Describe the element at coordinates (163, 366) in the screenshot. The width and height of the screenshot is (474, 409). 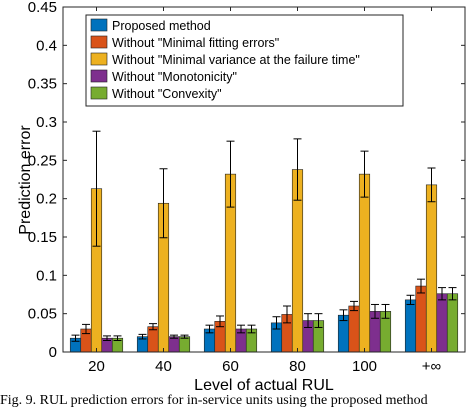
I see `x-tick-label: 40` at that location.